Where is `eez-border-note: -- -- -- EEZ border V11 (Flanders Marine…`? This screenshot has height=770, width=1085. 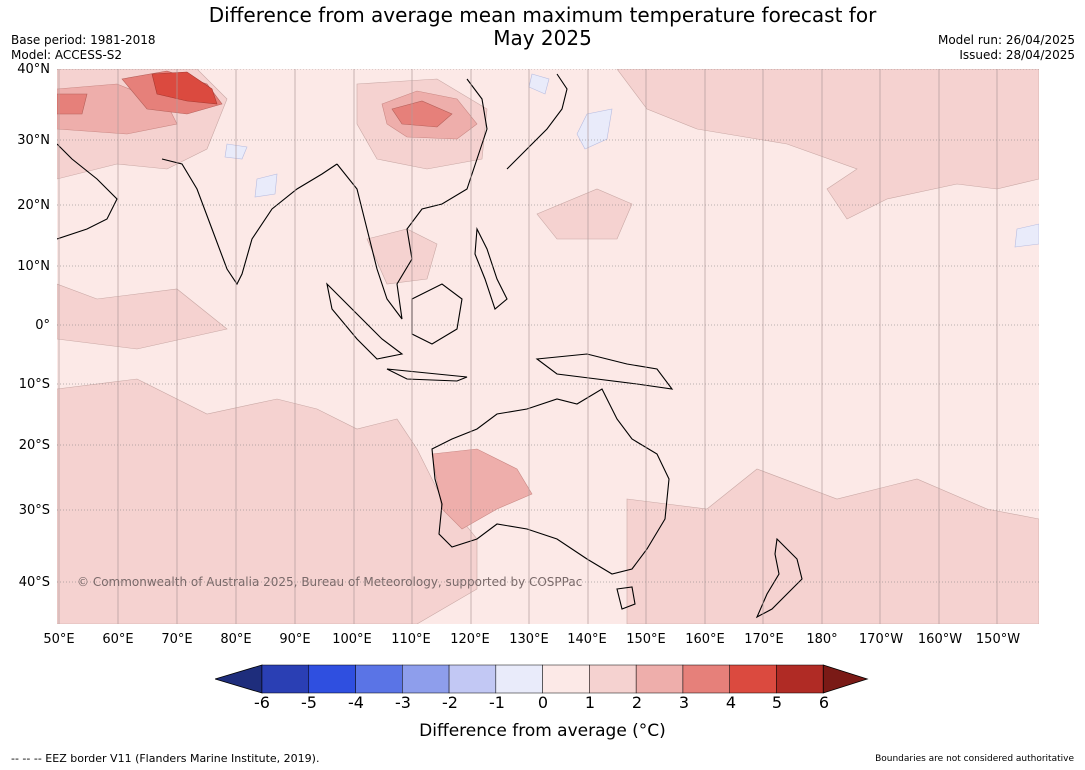 eez-border-note: -- -- -- EEZ border V11 (Flanders Marine… is located at coordinates (165, 758).